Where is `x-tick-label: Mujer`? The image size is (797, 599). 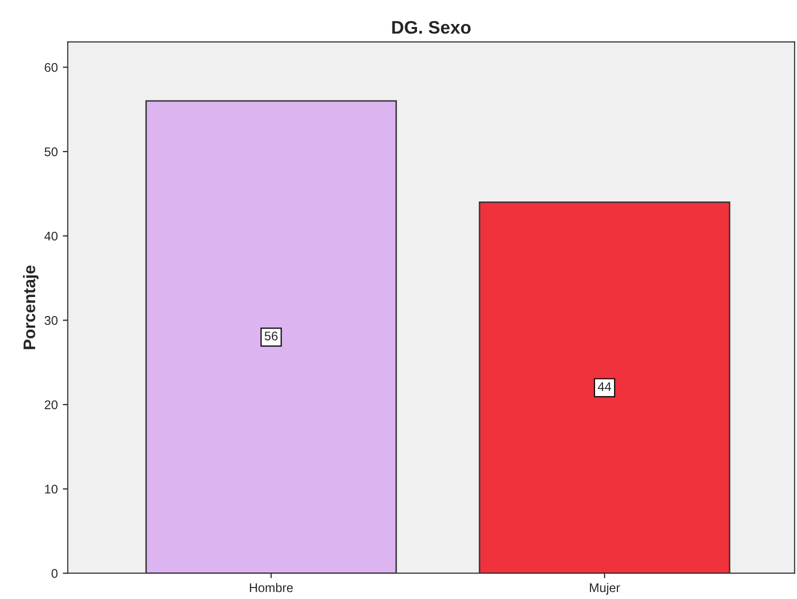
x-tick-label: Mujer is located at coordinates (605, 588).